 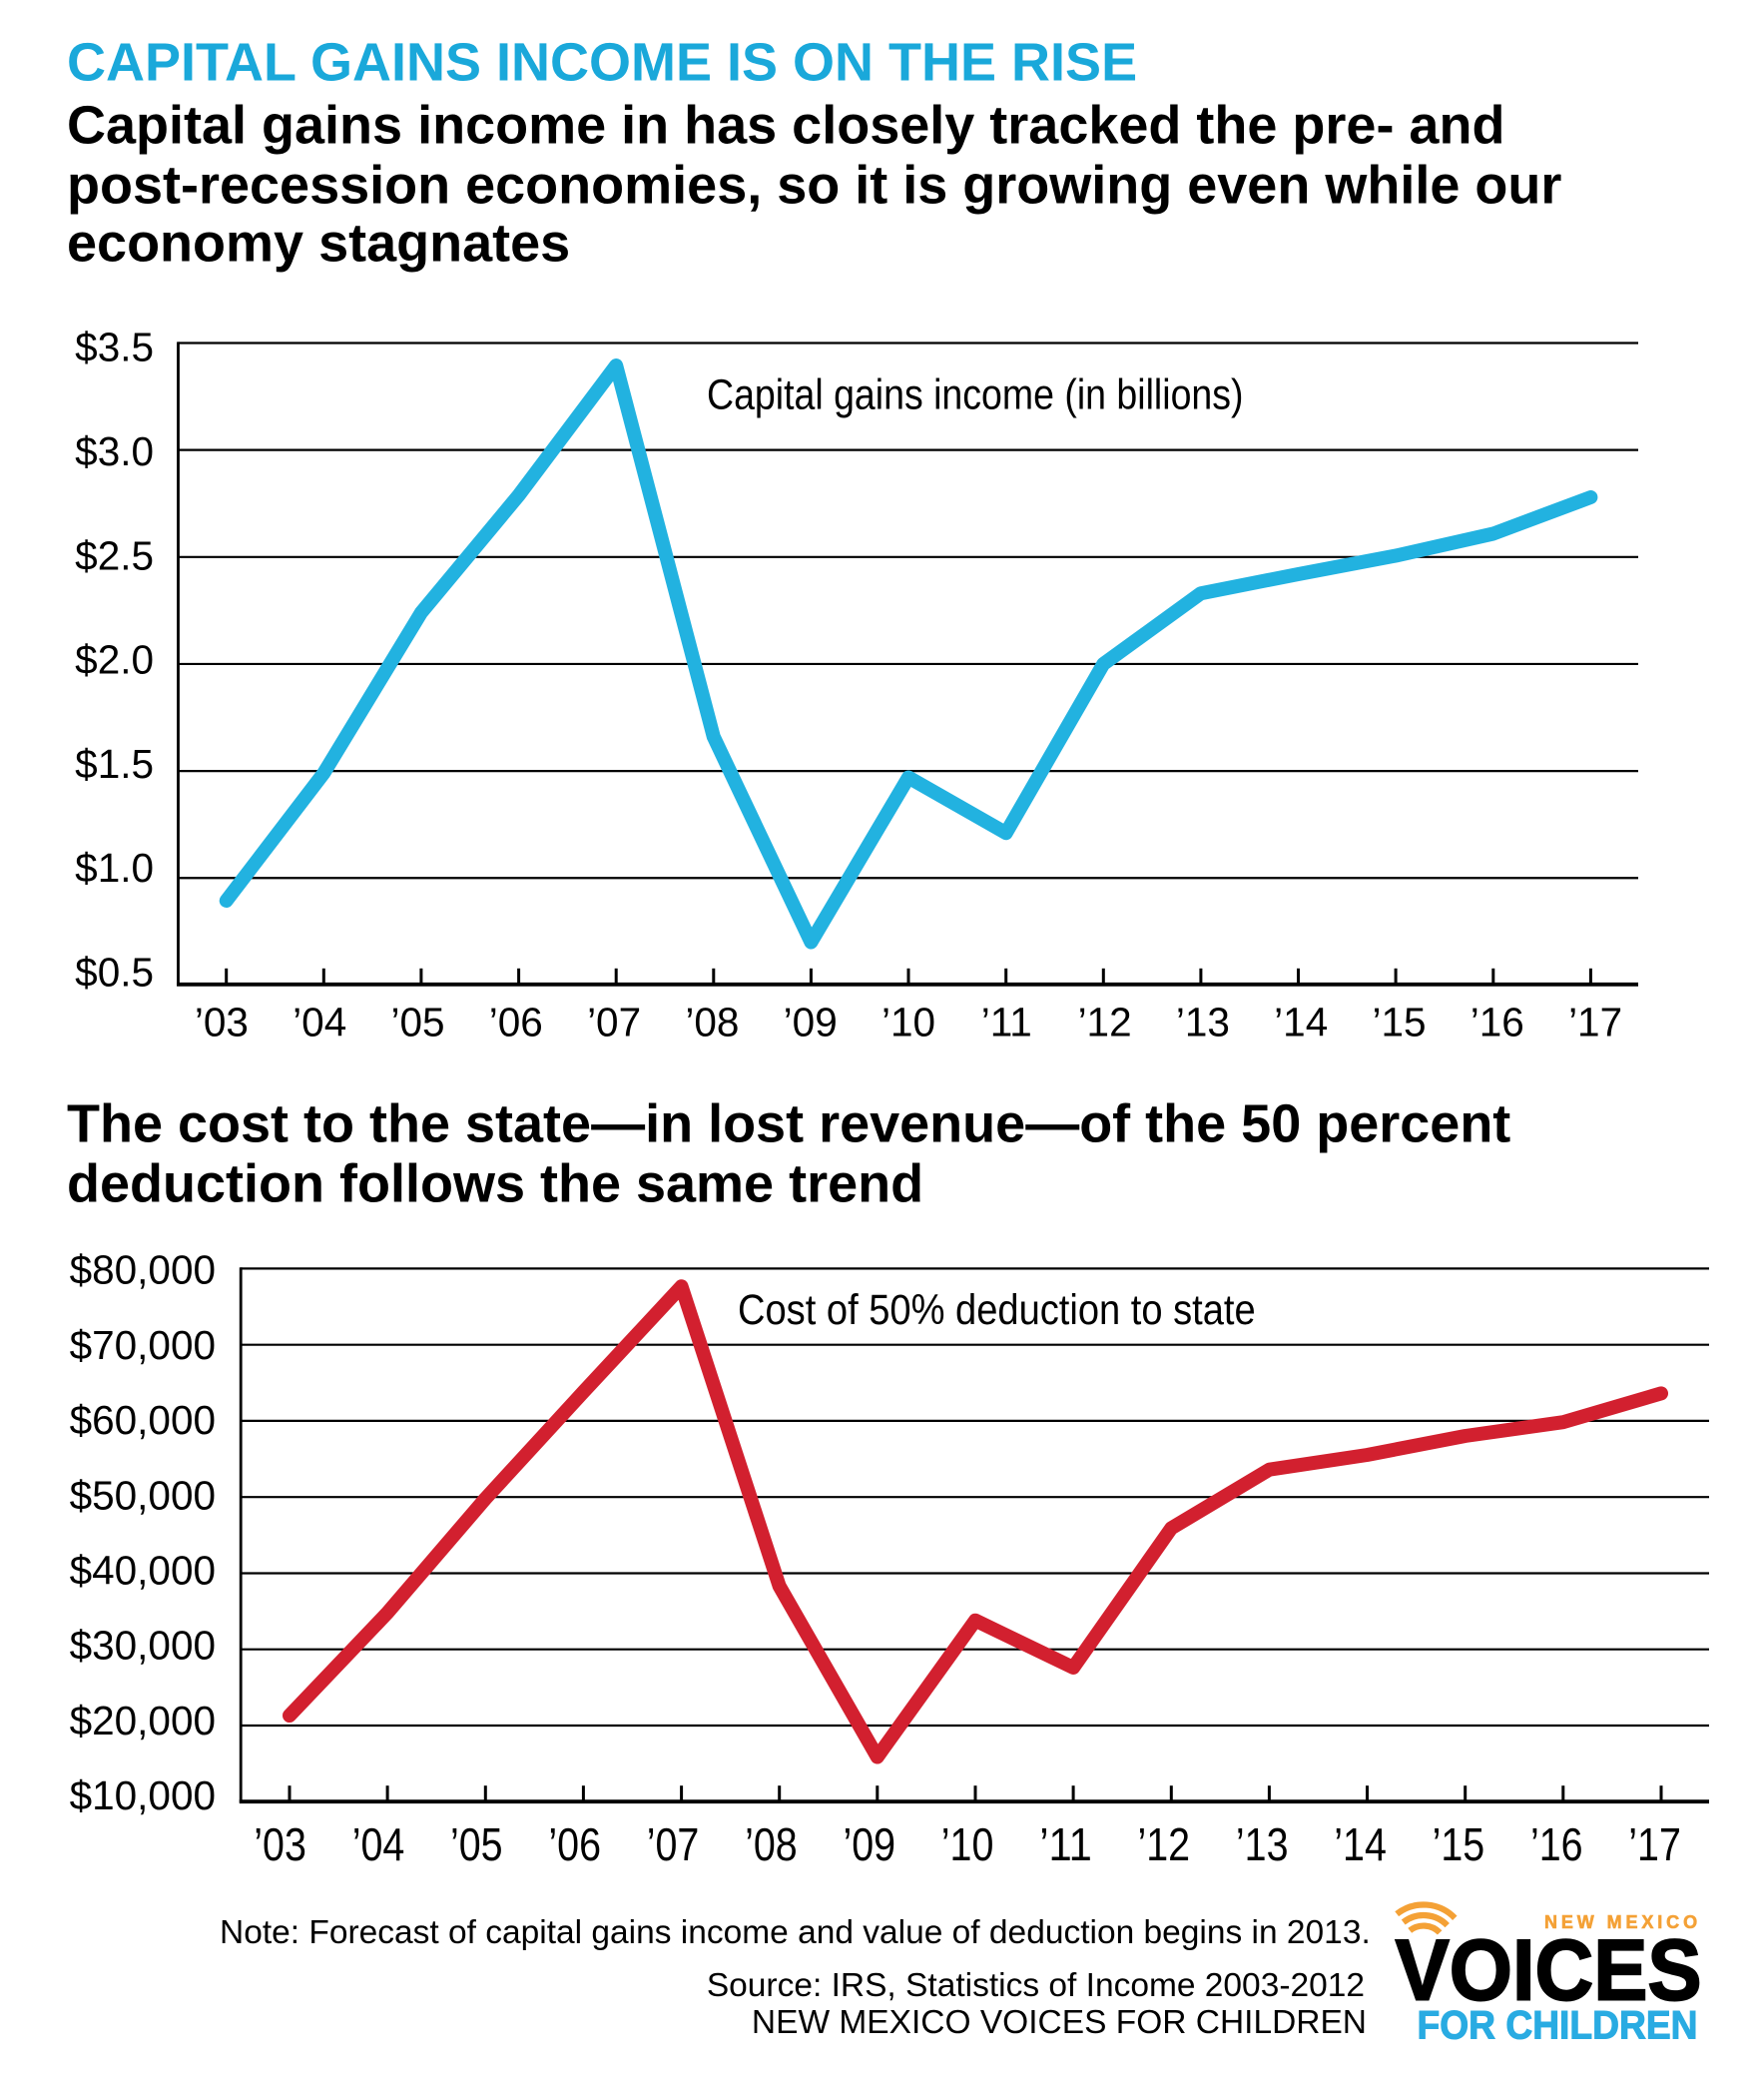 I want to click on svg-text: $40,000, so click(x=143, y=1571).